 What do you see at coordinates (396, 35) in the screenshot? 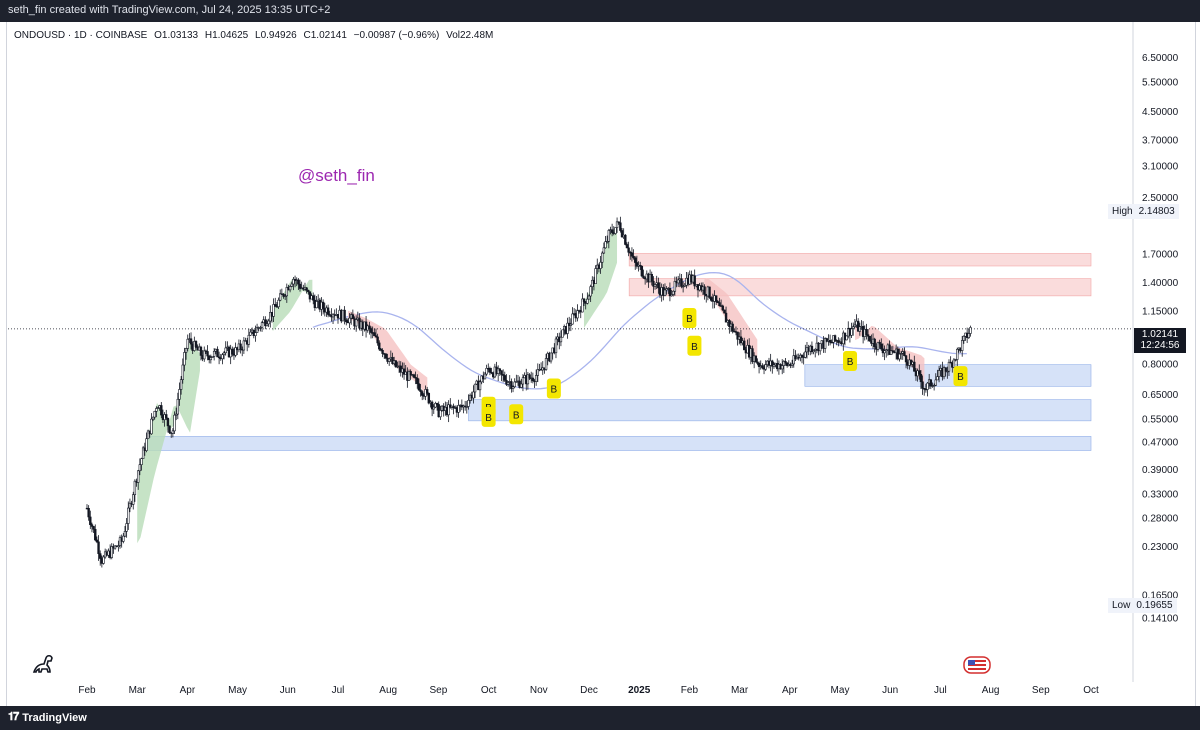
I see `legend-change: −0.00987 (−0.96%)` at bounding box center [396, 35].